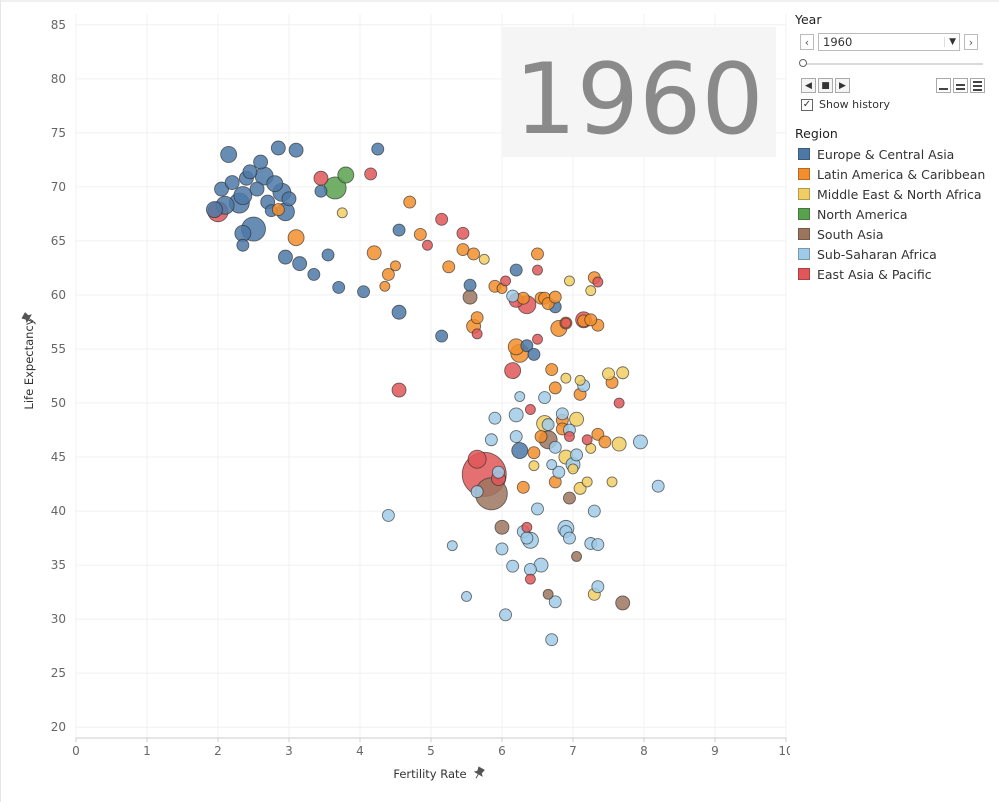  I want to click on legend-item: Europe & Central Asia, so click(891, 154).